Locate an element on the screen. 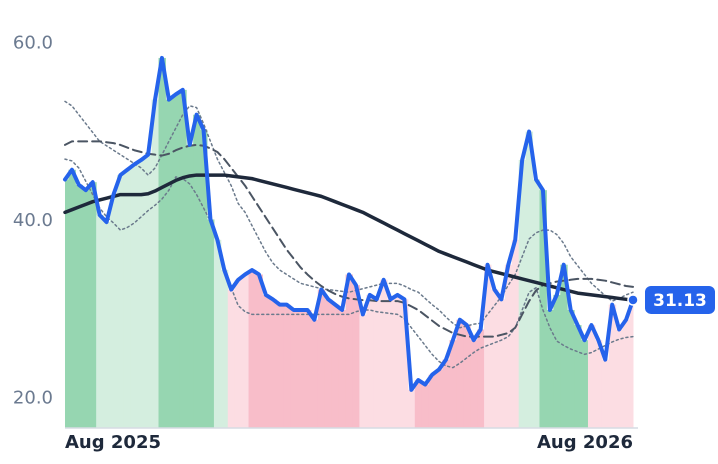 Image resolution: width=718 pixels, height=464 pixels. y-tick-label: 20.0 is located at coordinates (33, 398).